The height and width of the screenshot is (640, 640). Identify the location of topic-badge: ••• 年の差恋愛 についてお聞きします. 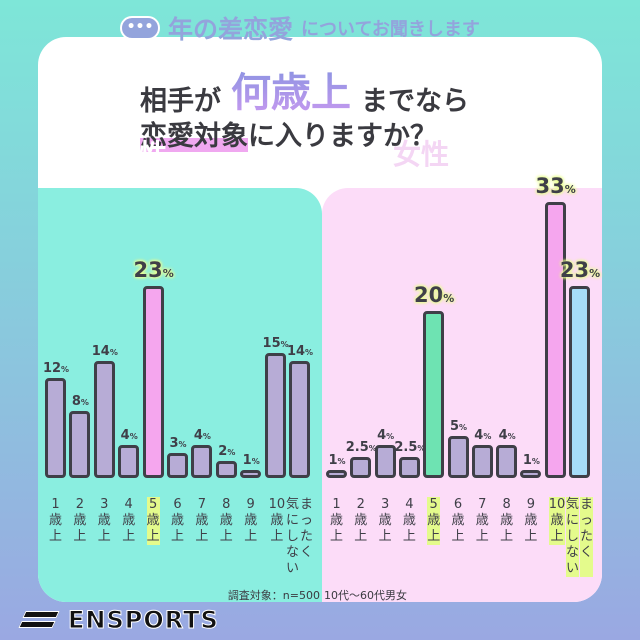
(300, 28).